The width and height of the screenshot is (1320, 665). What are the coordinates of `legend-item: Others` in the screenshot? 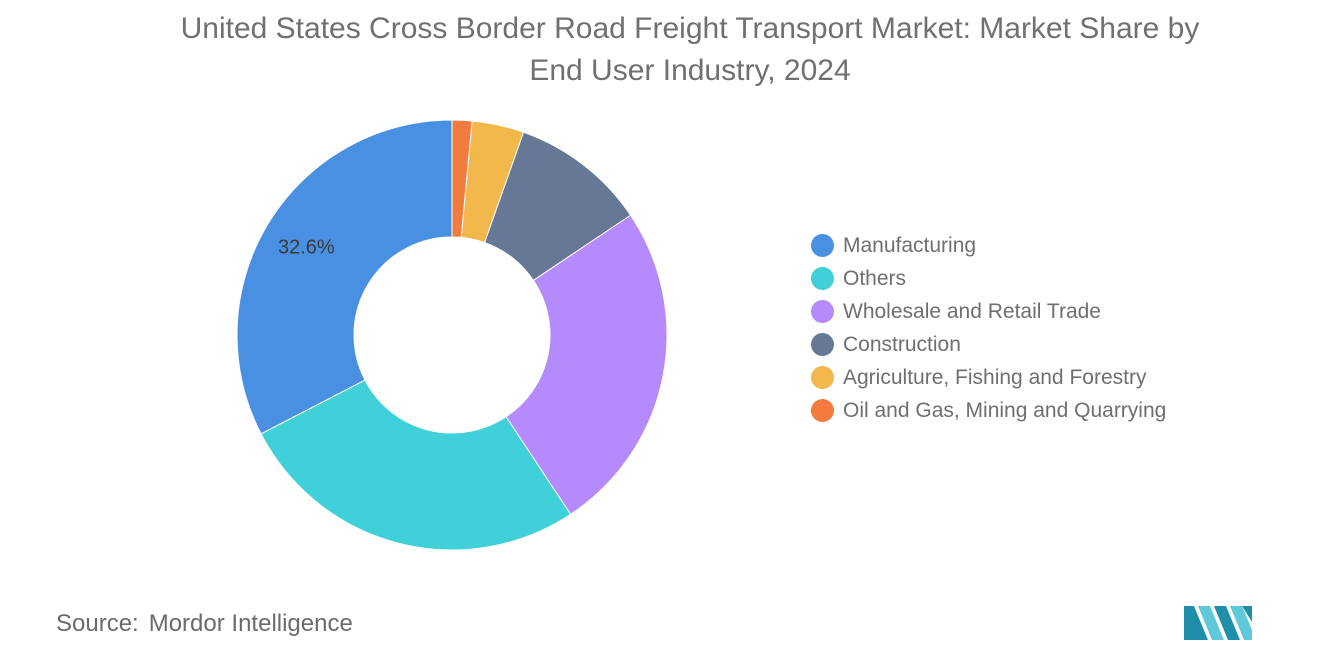 It's located at (1046, 278).